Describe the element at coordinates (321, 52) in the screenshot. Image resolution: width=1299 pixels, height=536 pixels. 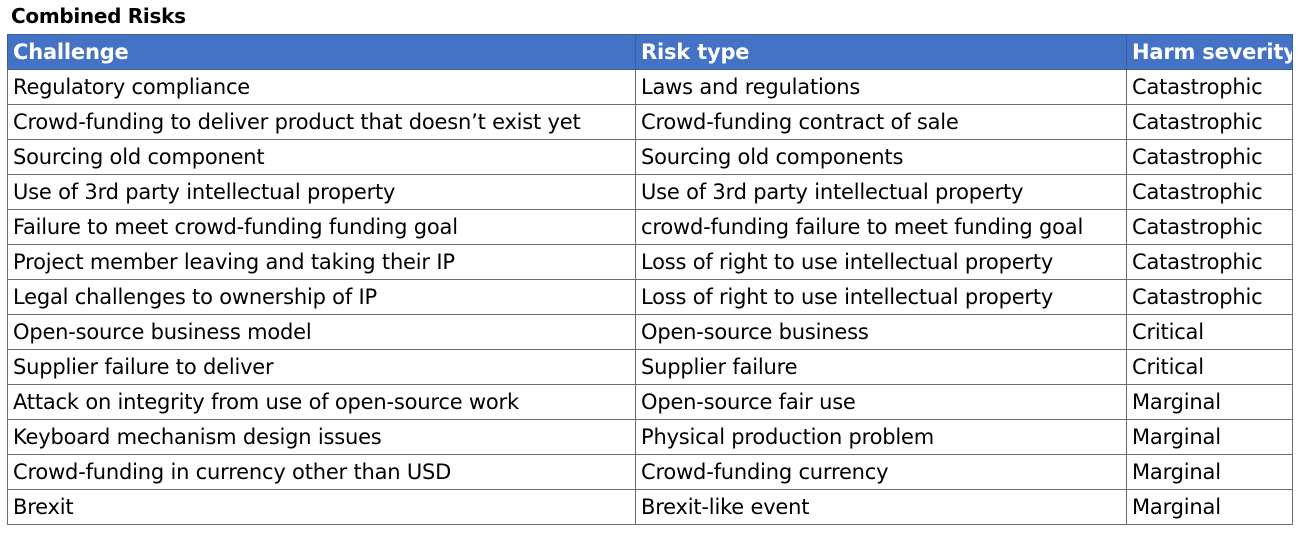
I see `header-challenge: Challenge` at that location.